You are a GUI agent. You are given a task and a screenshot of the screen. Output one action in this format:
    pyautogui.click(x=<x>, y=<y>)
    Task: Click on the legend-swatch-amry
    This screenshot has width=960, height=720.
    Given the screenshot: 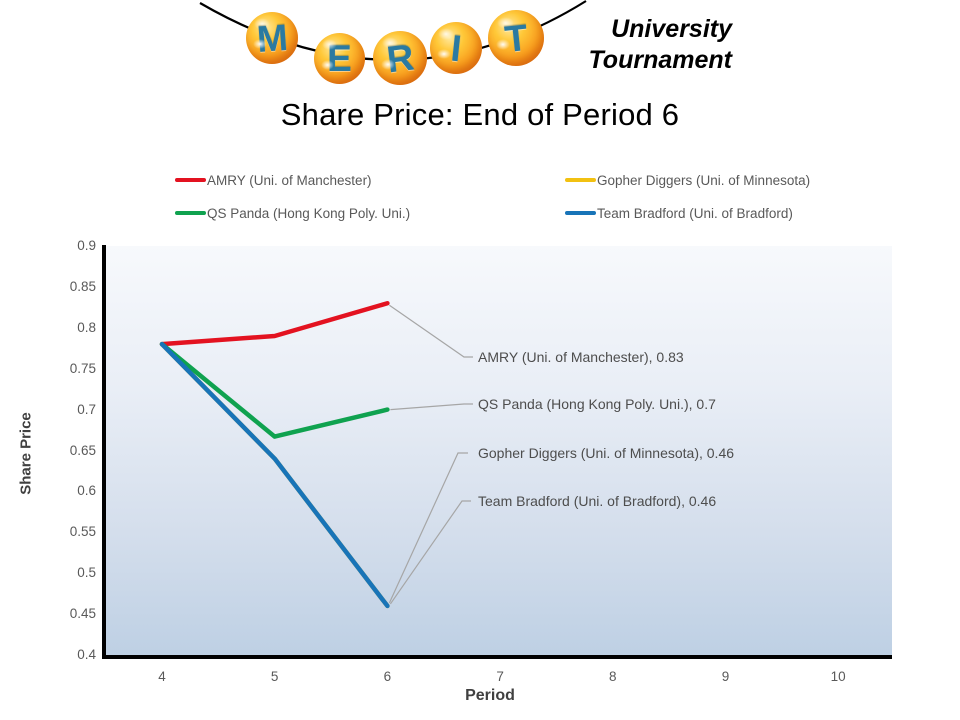 What is the action you would take?
    pyautogui.click(x=190, y=180)
    